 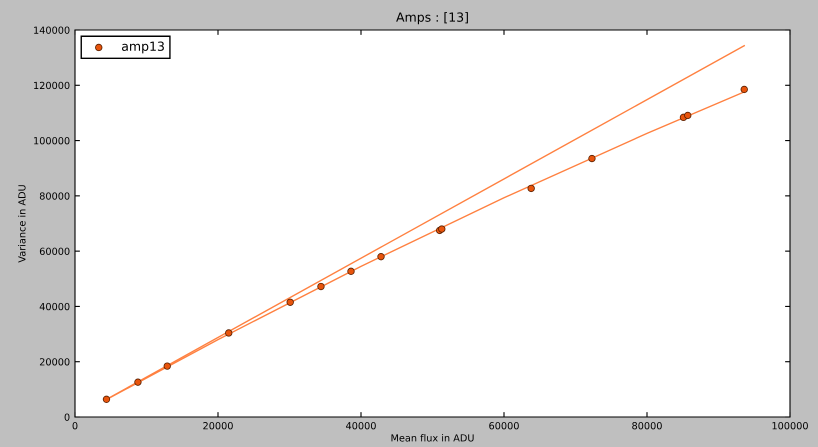 I want to click on y-tick-label: 80000, so click(x=55, y=196).